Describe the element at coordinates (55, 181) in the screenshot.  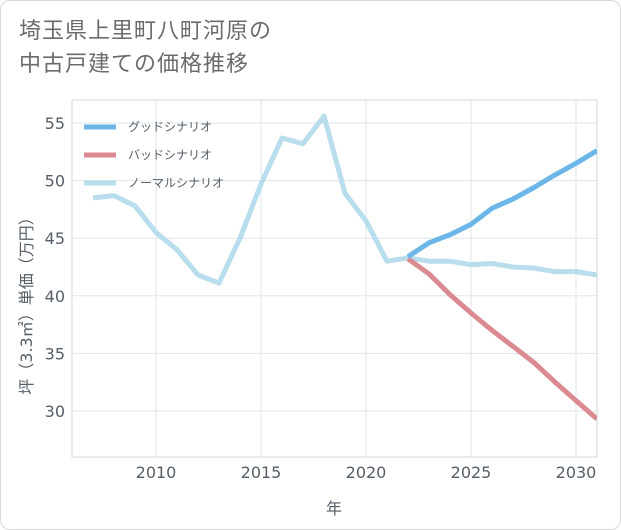
I see `y-tick-label-50: 50` at that location.